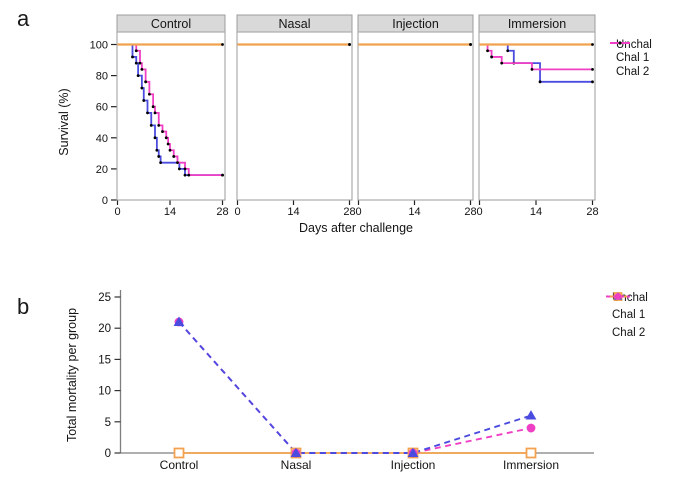 This screenshot has height=491, width=696. What do you see at coordinates (170, 110) in the screenshot?
I see `km-curve-chal-2-control` at bounding box center [170, 110].